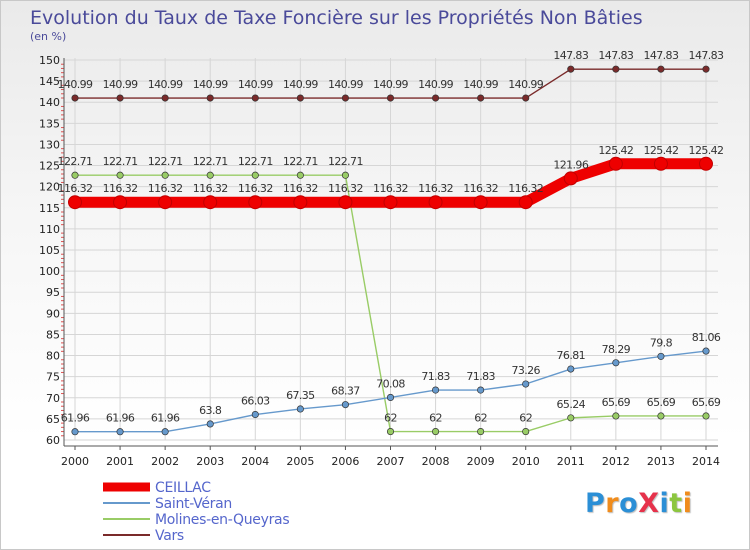 Image resolution: width=750 pixels, height=550 pixels. I want to click on legend-label: Molines-en-Queyras, so click(222, 520).